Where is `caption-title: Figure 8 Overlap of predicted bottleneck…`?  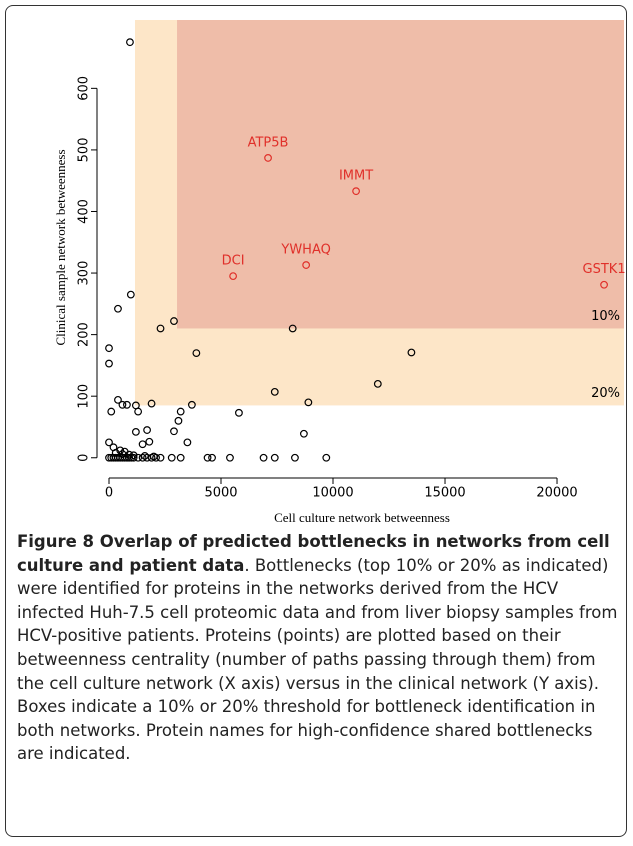
caption-title: Figure 8 Overlap of predicted bottleneck… is located at coordinates (313, 553).